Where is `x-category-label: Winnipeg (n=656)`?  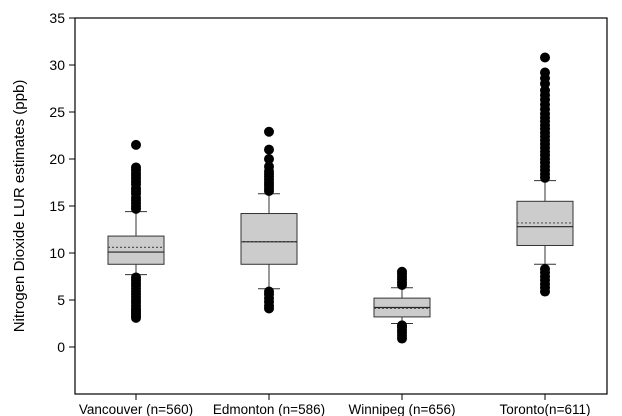
x-category-label: Winnipeg (n=656) is located at coordinates (402, 409).